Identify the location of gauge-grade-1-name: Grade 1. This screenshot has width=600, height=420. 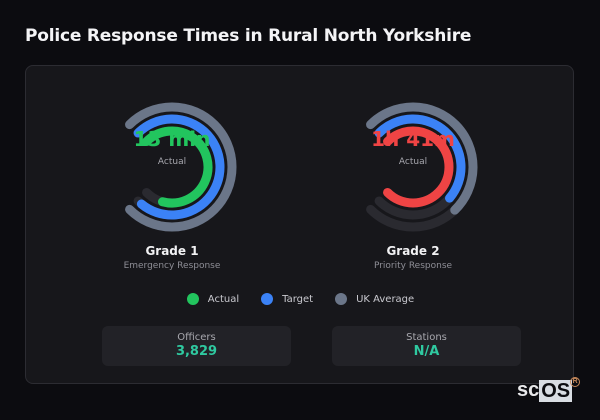
(172, 251).